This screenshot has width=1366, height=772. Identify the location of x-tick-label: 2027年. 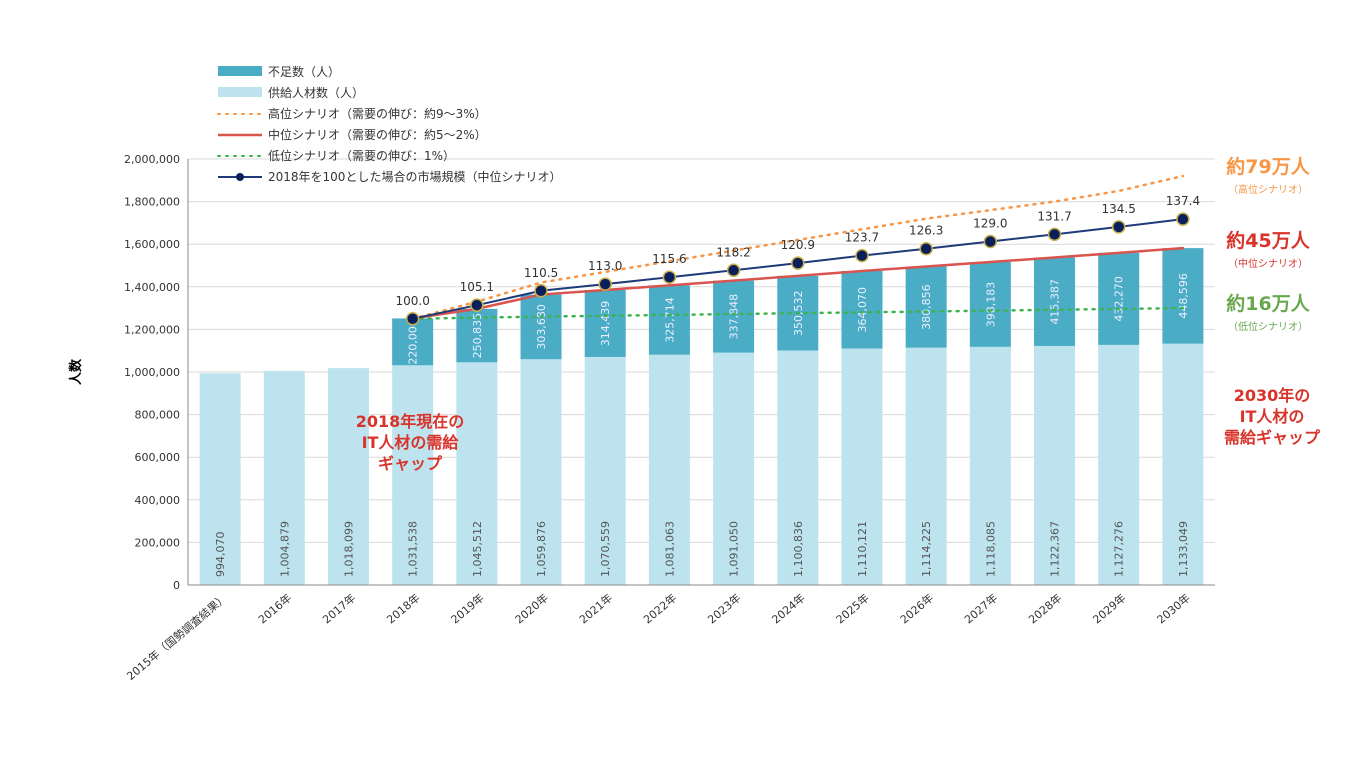
(980, 609).